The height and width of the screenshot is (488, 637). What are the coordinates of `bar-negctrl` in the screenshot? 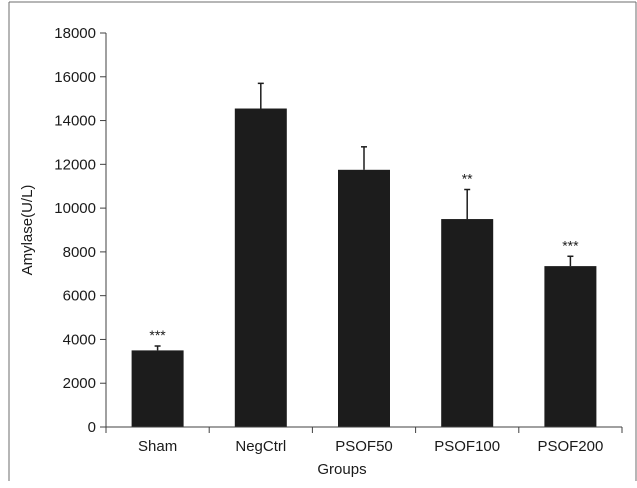 It's located at (260, 268).